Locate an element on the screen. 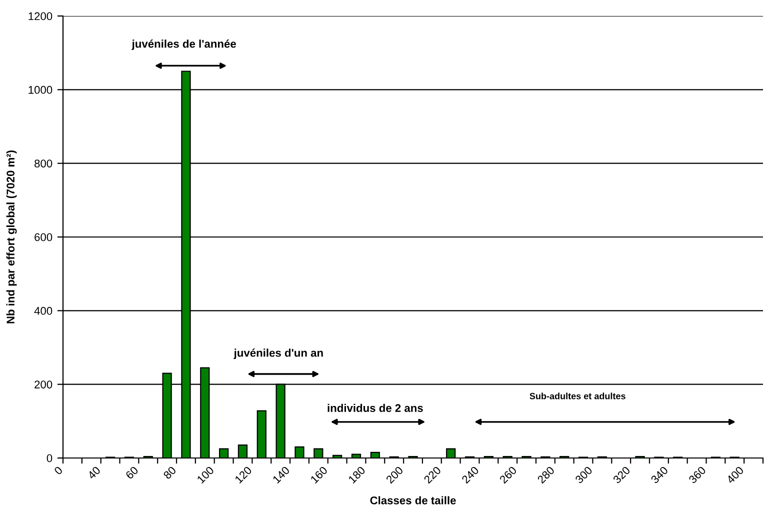 Image resolution: width=766 pixels, height=511 pixels. x-tick-label: 180 is located at coordinates (357, 475).